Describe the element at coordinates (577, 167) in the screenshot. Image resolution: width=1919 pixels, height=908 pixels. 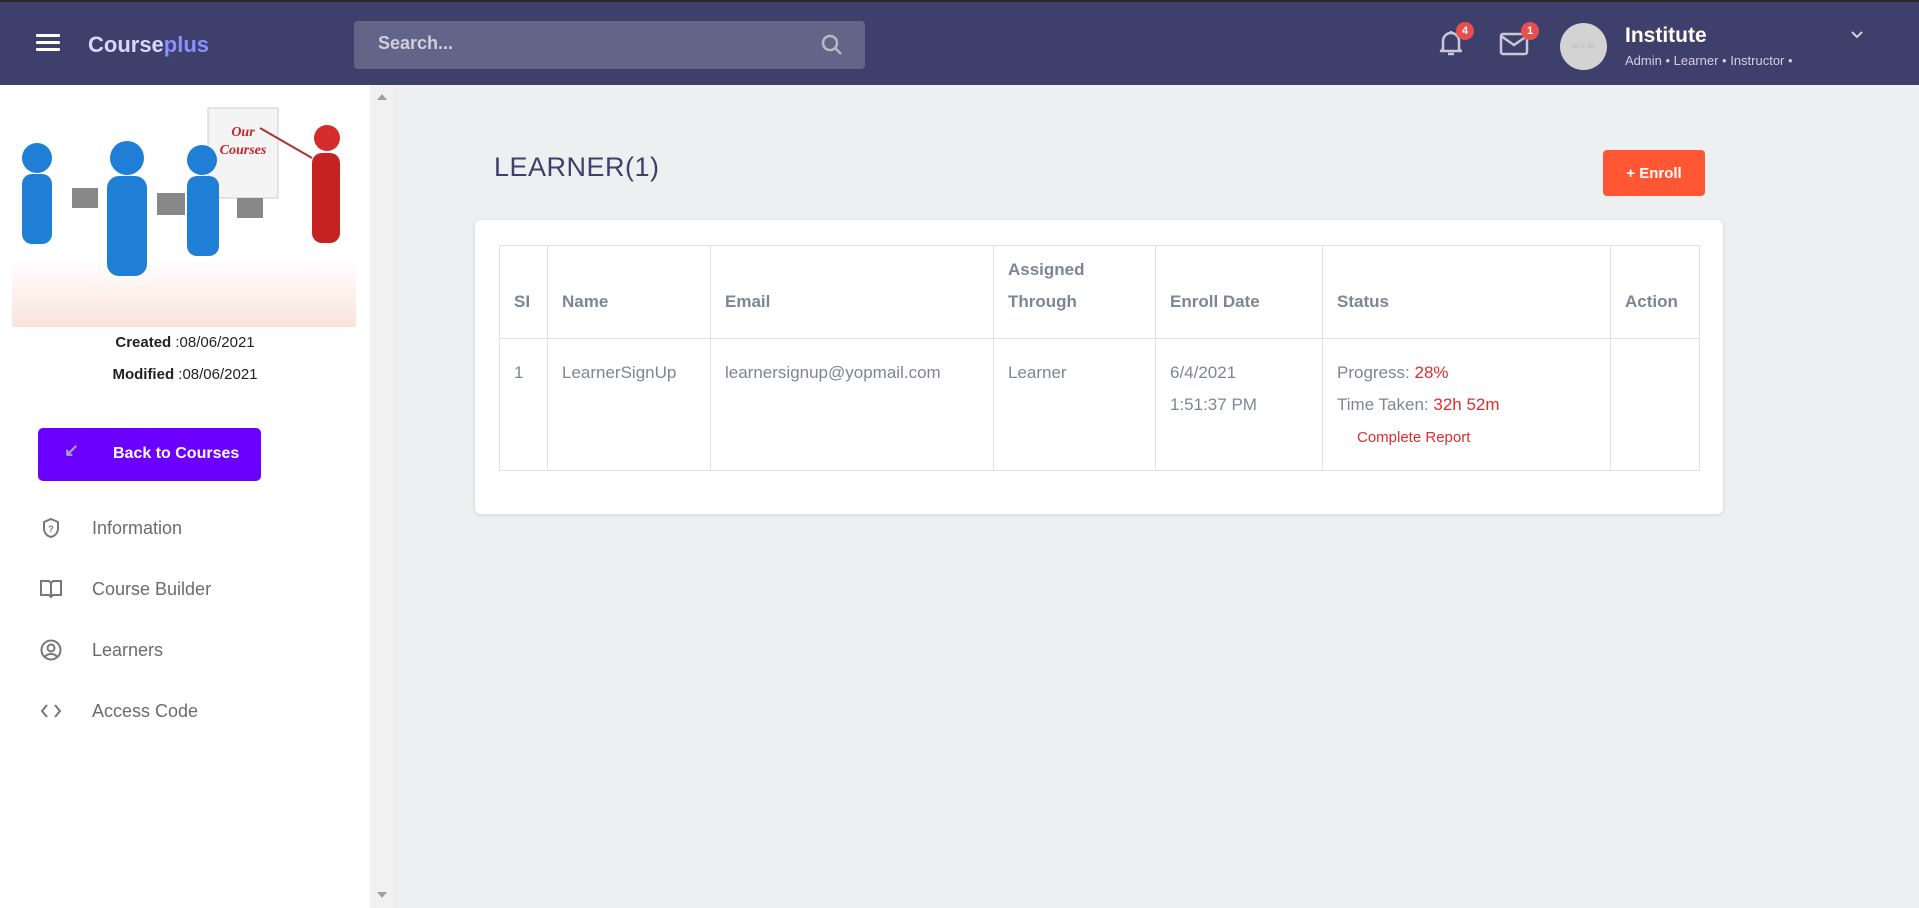
I see `page-title: LEARNER(1)` at that location.